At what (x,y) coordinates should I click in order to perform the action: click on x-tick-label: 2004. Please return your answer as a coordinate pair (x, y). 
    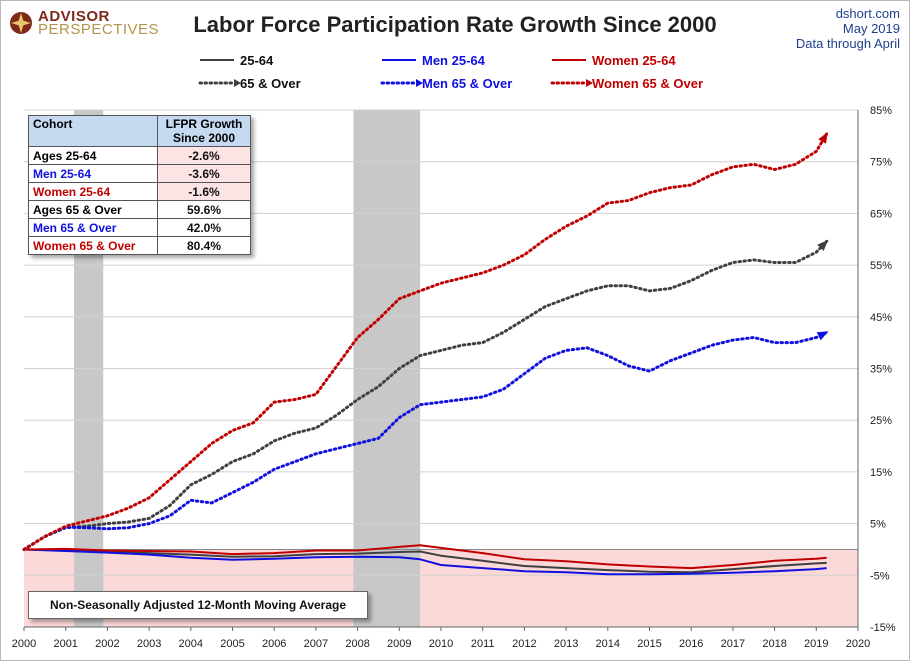
    Looking at the image, I should click on (191, 644).